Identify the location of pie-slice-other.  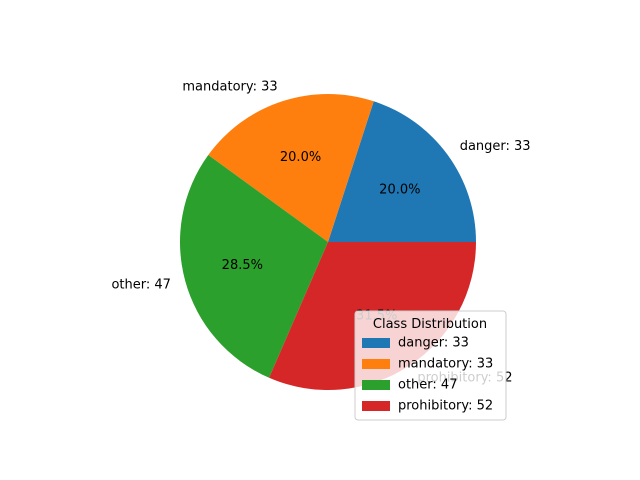
(254, 266).